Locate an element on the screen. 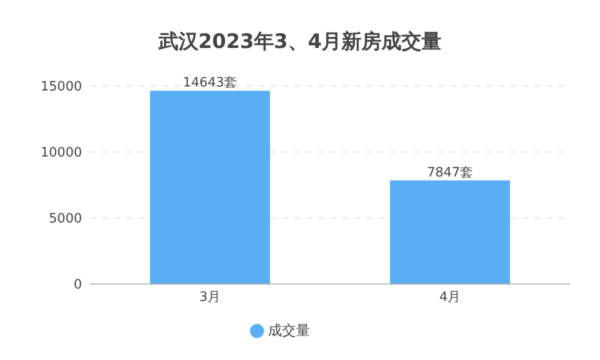 Image resolution: width=600 pixels, height=360 pixels. data-label: 7847套 is located at coordinates (450, 172).